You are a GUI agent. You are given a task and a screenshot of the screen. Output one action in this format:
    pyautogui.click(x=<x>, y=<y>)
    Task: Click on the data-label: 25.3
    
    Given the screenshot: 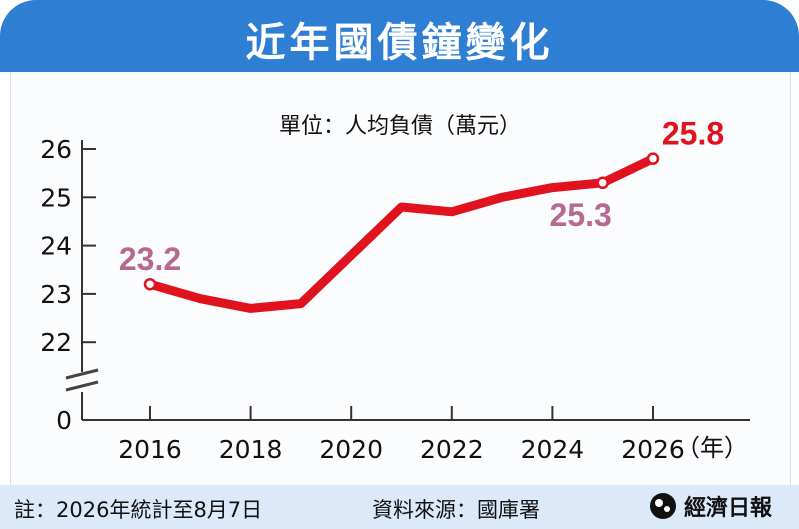 What is the action you would take?
    pyautogui.click(x=581, y=215)
    